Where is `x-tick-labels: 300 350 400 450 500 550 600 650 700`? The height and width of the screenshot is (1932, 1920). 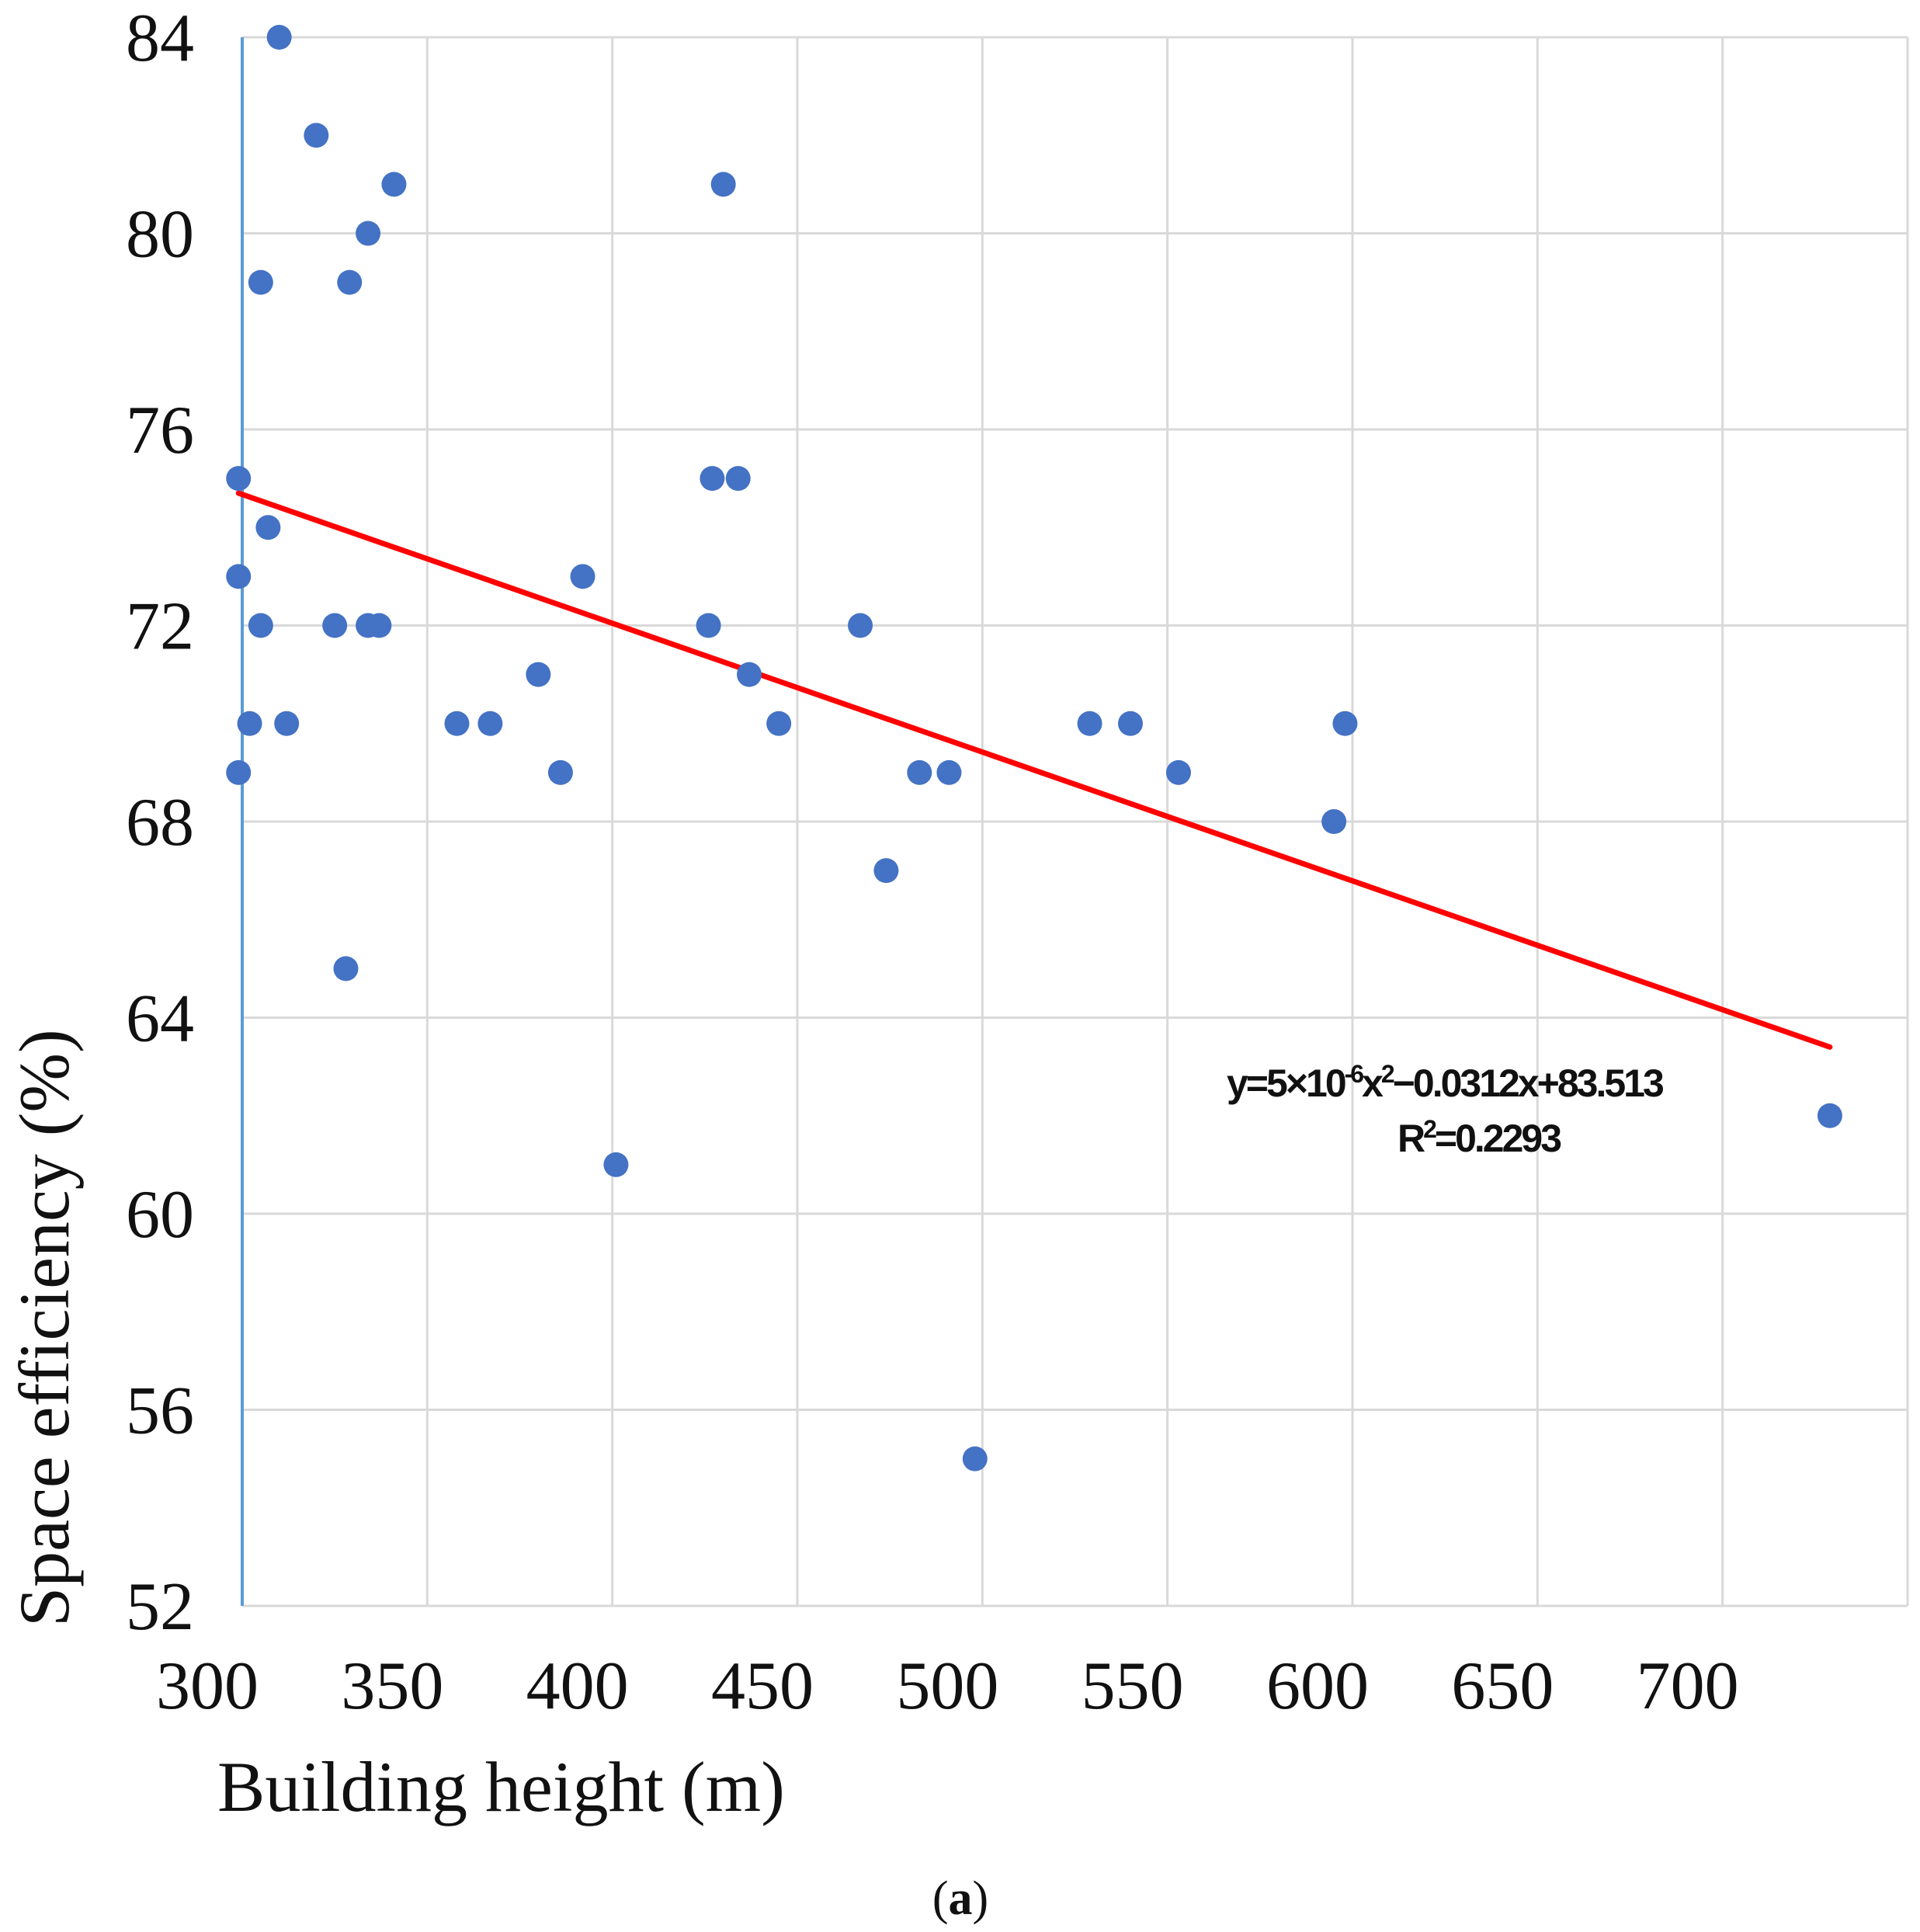
x-tick-labels: 300 350 400 450 500 550 600 650 700 is located at coordinates (948, 1686).